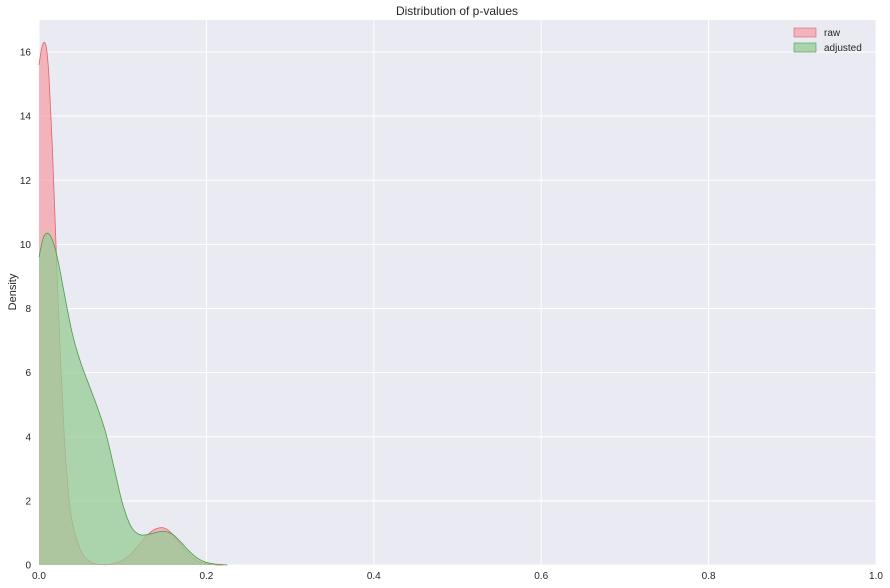 Image resolution: width=890 pixels, height=588 pixels. What do you see at coordinates (832, 33) in the screenshot?
I see `legend-label-raw: raw` at bounding box center [832, 33].